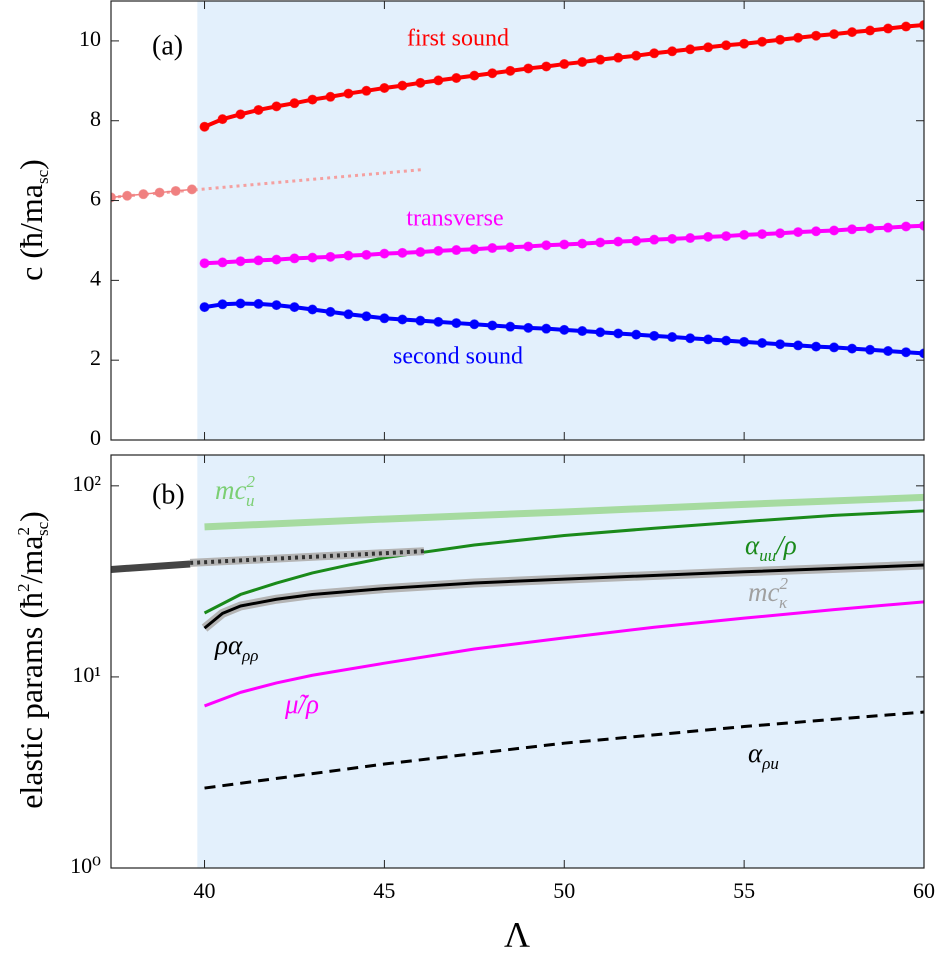 This screenshot has height=957, width=941. I want to click on y-tick-label: 8, so click(95, 118).